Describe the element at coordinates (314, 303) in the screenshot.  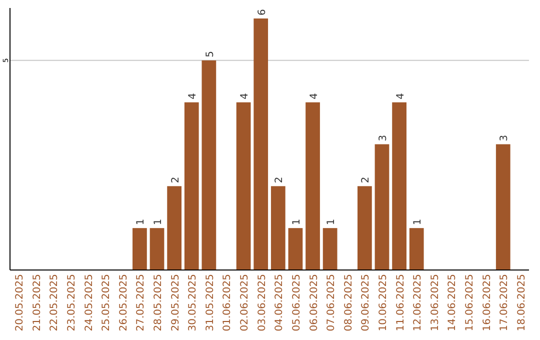
I see `x-tick-label: 06.06.2025` at that location.